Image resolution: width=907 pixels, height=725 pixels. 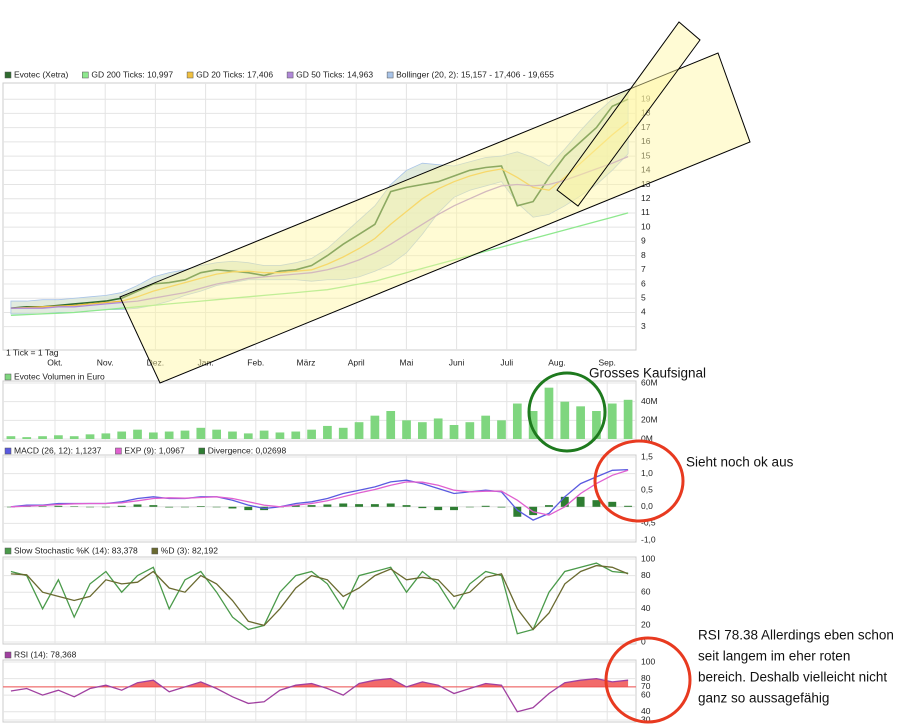 What do you see at coordinates (557, 362) in the screenshot?
I see `x-tick-label: Aug.` at bounding box center [557, 362].